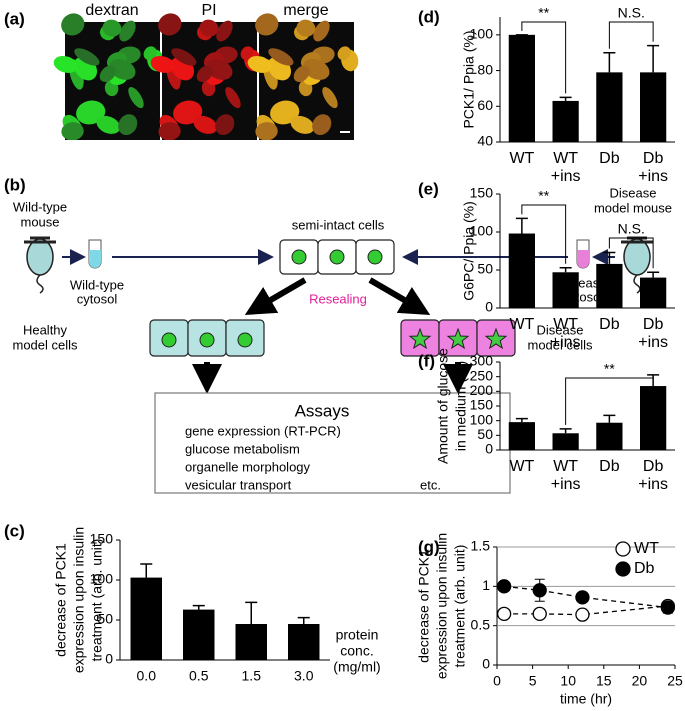  I want to click on image-label: merge, so click(305, 10).